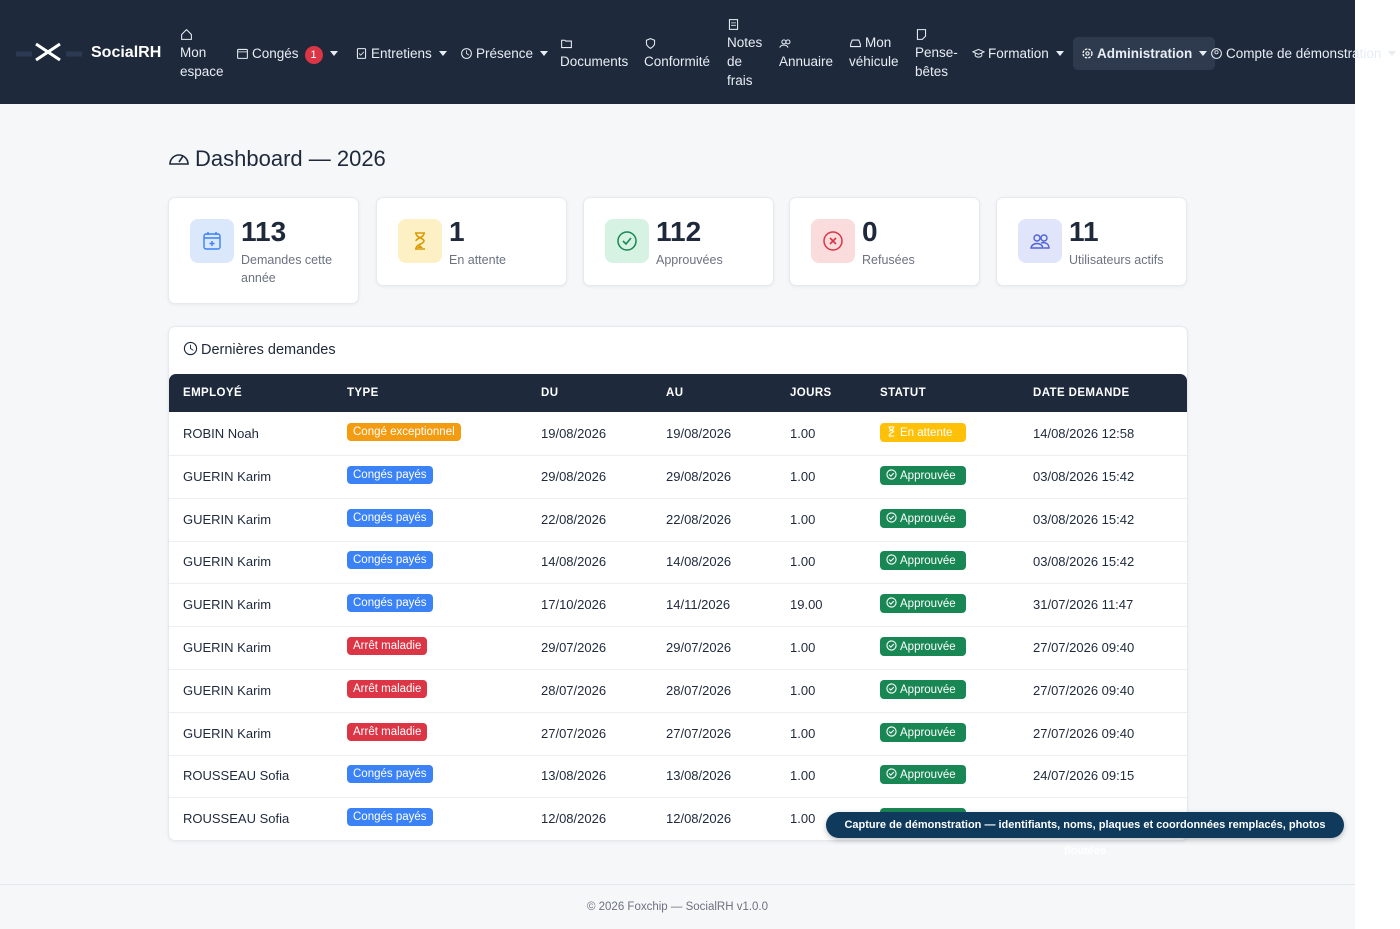 The height and width of the screenshot is (929, 1400). I want to click on date-to: 29/08/2026, so click(699, 476).